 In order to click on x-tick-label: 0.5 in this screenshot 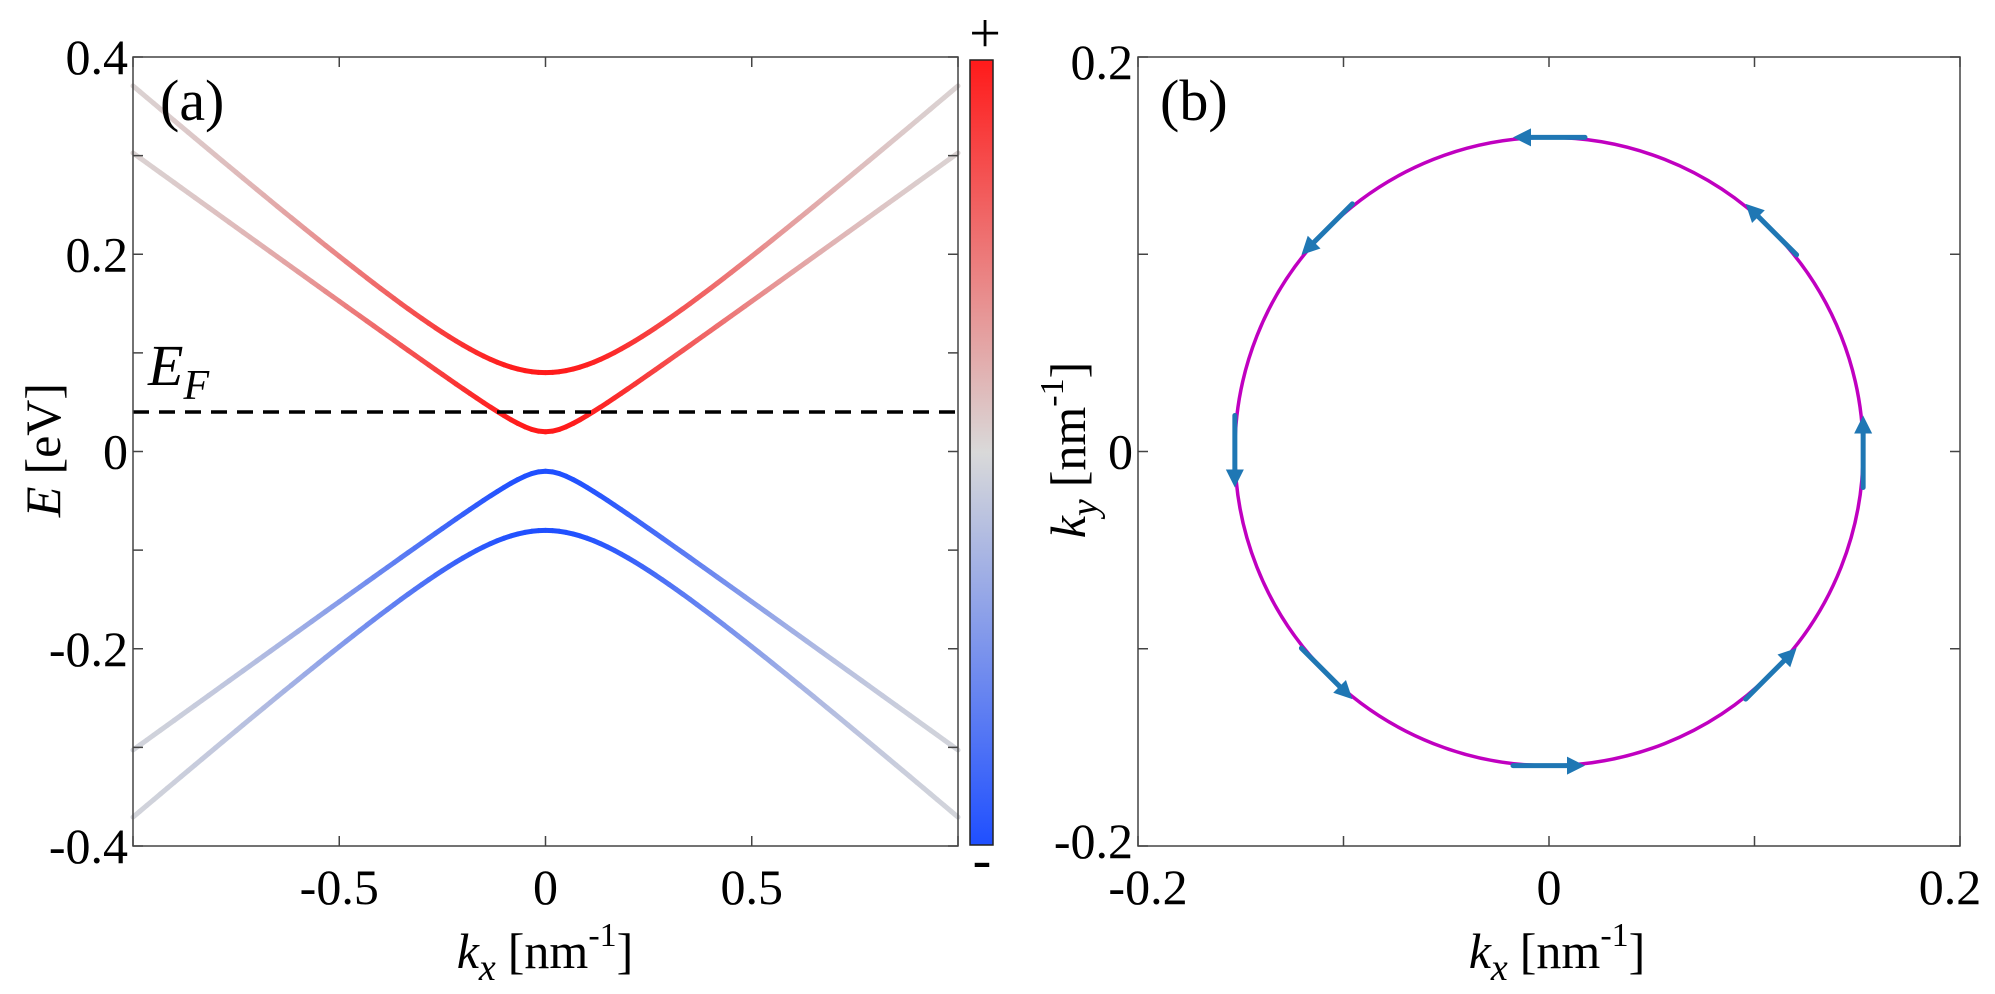, I will do `click(752, 887)`.